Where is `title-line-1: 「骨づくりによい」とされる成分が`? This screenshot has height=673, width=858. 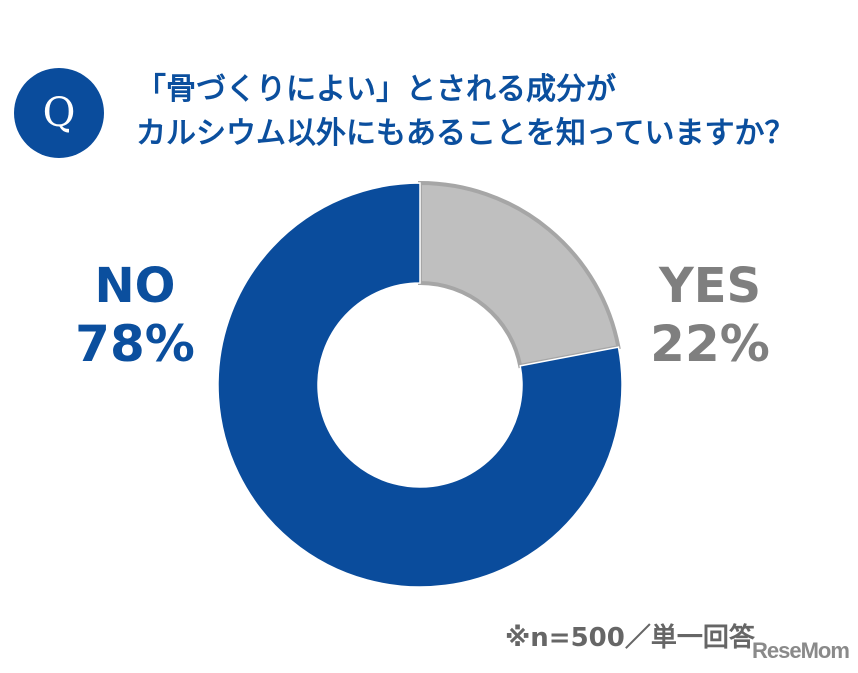 title-line-1: 「骨づくりによい」とされる成分が is located at coordinates (376, 89).